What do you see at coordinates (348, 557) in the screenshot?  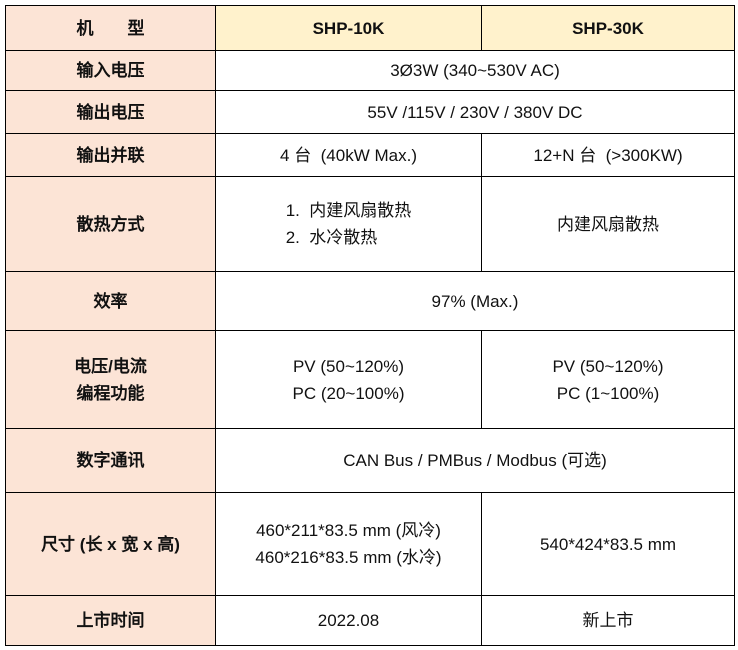 I see `dimension-line: 460*216*83.5 mm (水冷)` at bounding box center [348, 557].